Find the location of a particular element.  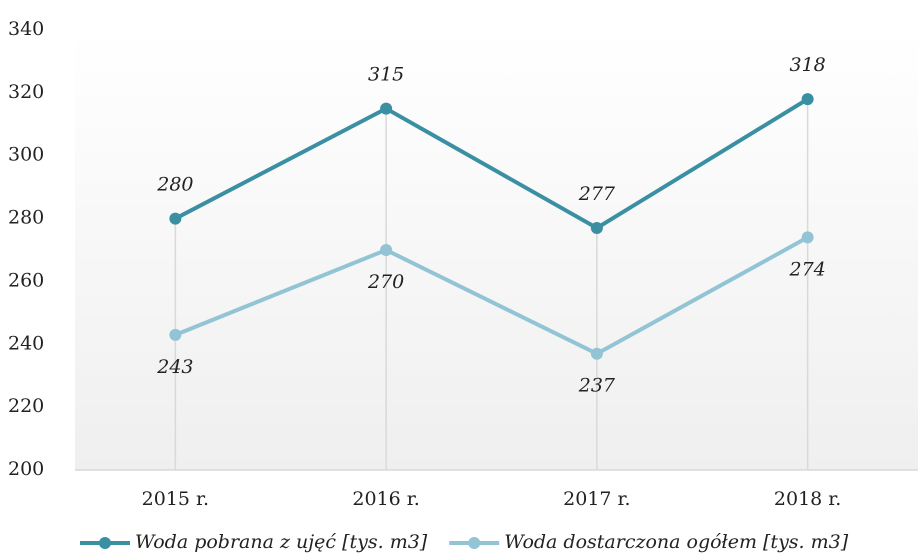

y-tick-label: 240 is located at coordinates (26, 343).